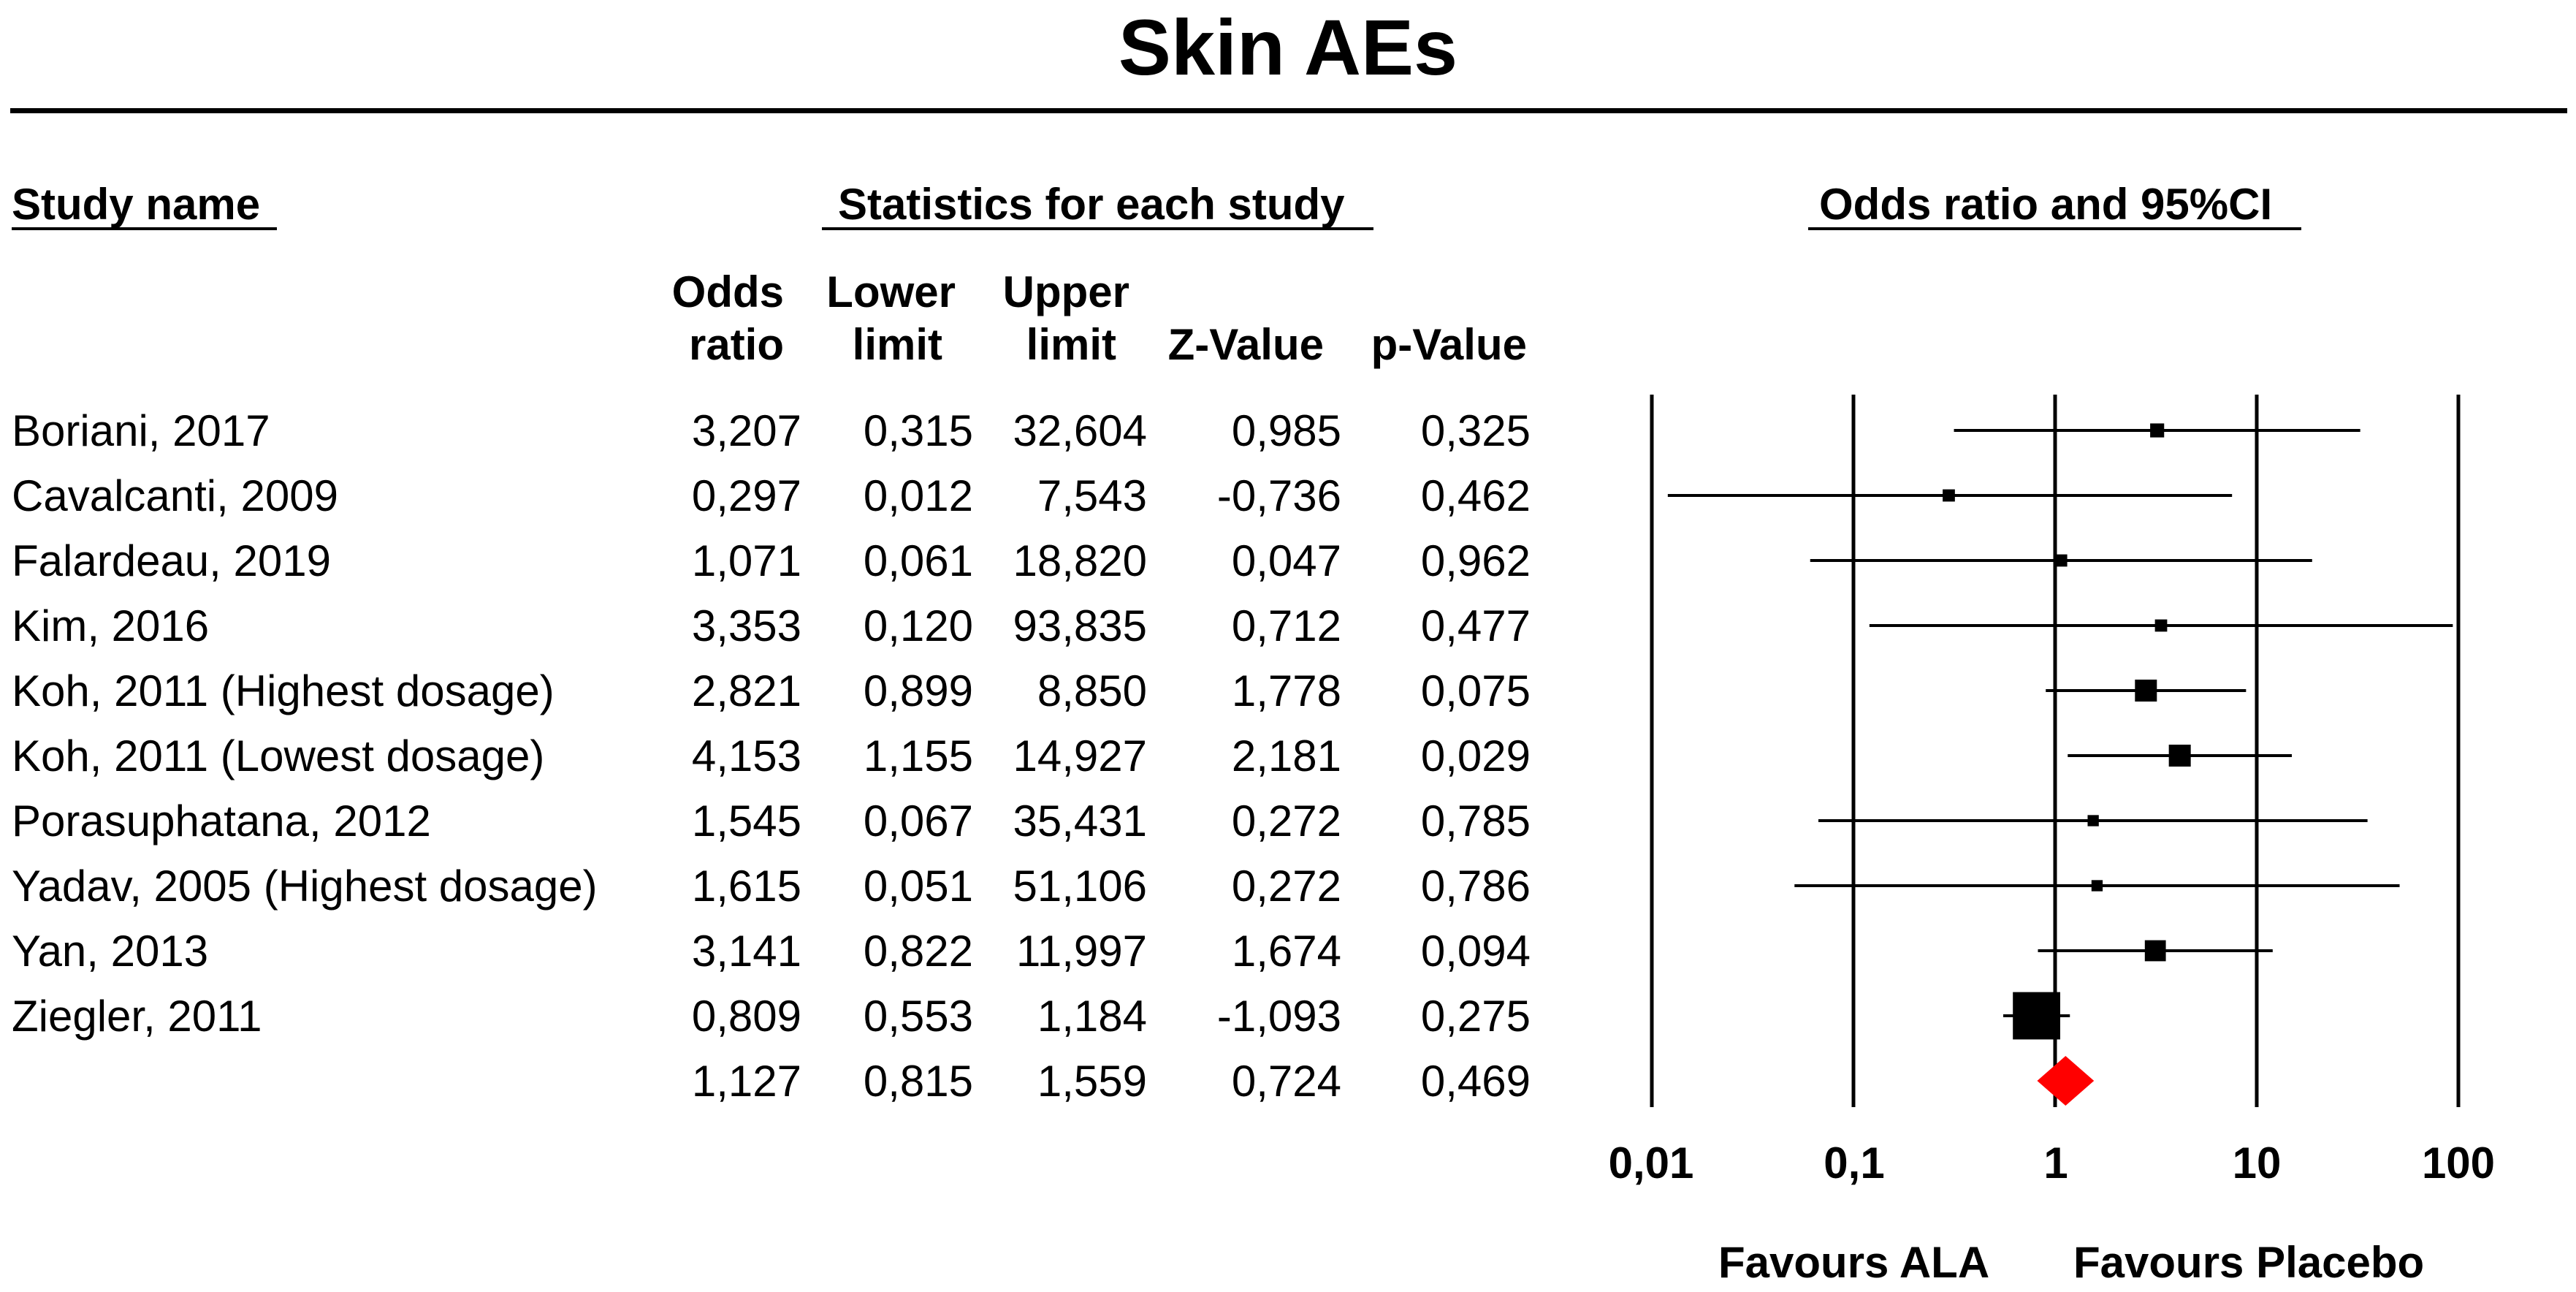 Image resolution: width=2576 pixels, height=1292 pixels. Describe the element at coordinates (1065, 291) in the screenshot. I see `col-ul-line1: Upper` at that location.